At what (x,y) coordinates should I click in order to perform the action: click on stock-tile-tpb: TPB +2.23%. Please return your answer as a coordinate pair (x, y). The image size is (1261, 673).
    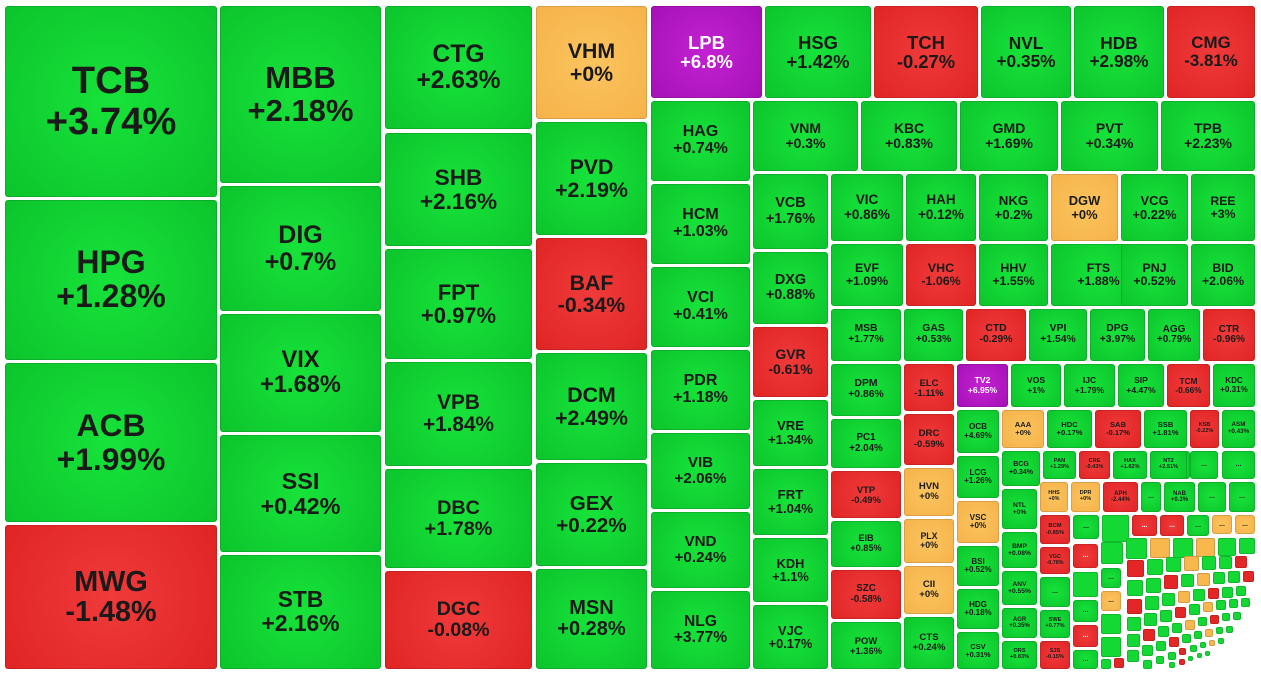
    Looking at the image, I should click on (1208, 136).